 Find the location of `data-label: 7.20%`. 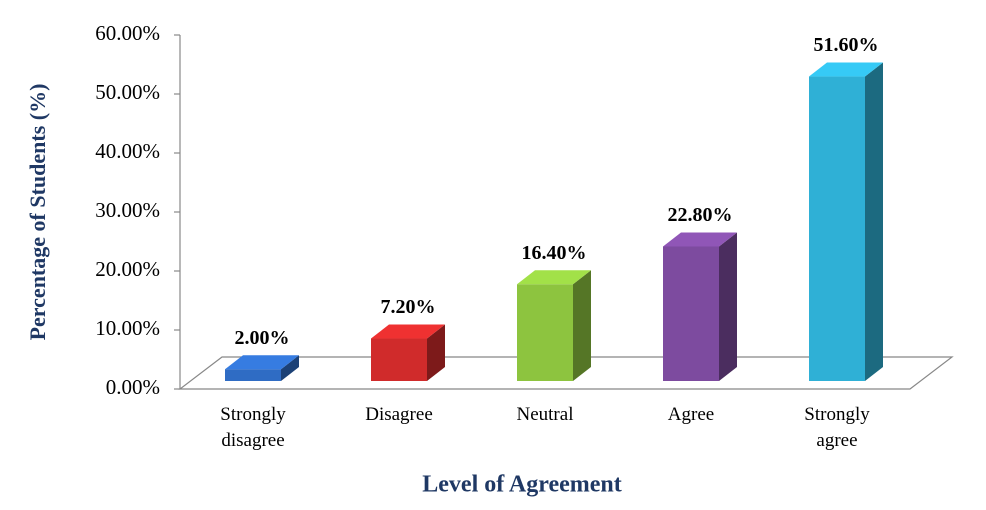

data-label: 7.20% is located at coordinates (408, 307).